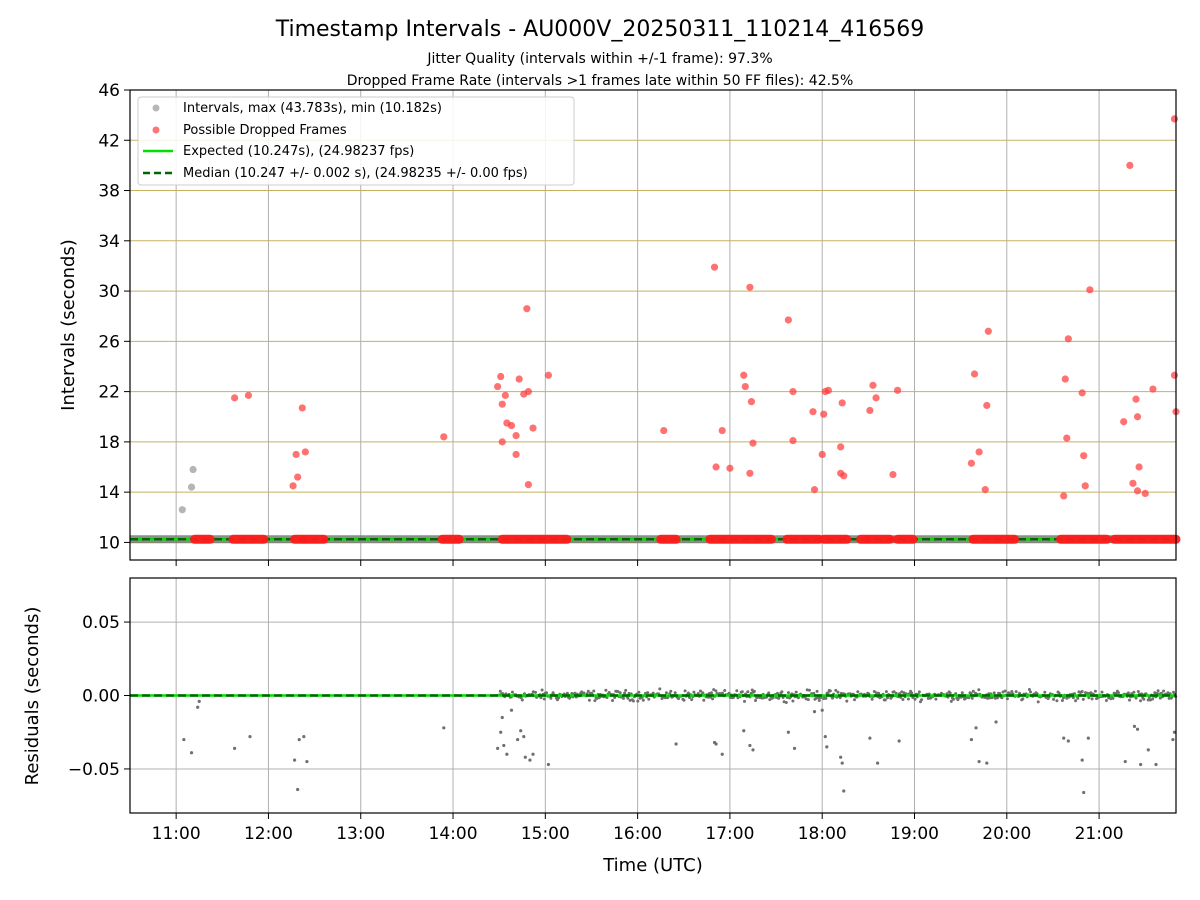 Image resolution: width=1200 pixels, height=900 pixels. Describe the element at coordinates (101, 623) in the screenshot. I see `residuals-ytick-label-2: 0.05` at that location.